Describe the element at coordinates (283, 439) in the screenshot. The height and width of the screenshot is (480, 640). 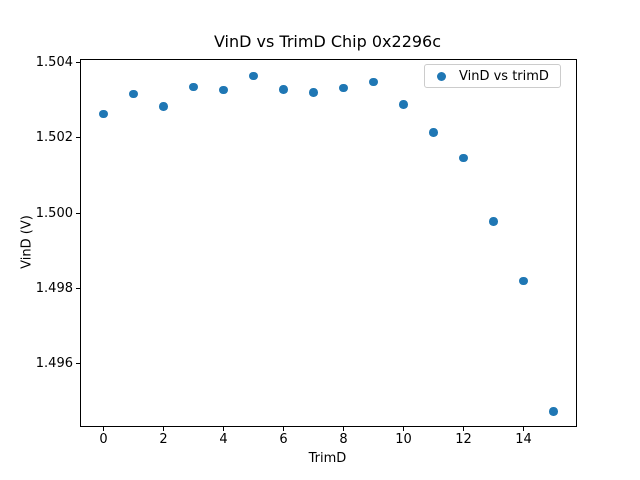
I see `x-tick-label: 6` at that location.